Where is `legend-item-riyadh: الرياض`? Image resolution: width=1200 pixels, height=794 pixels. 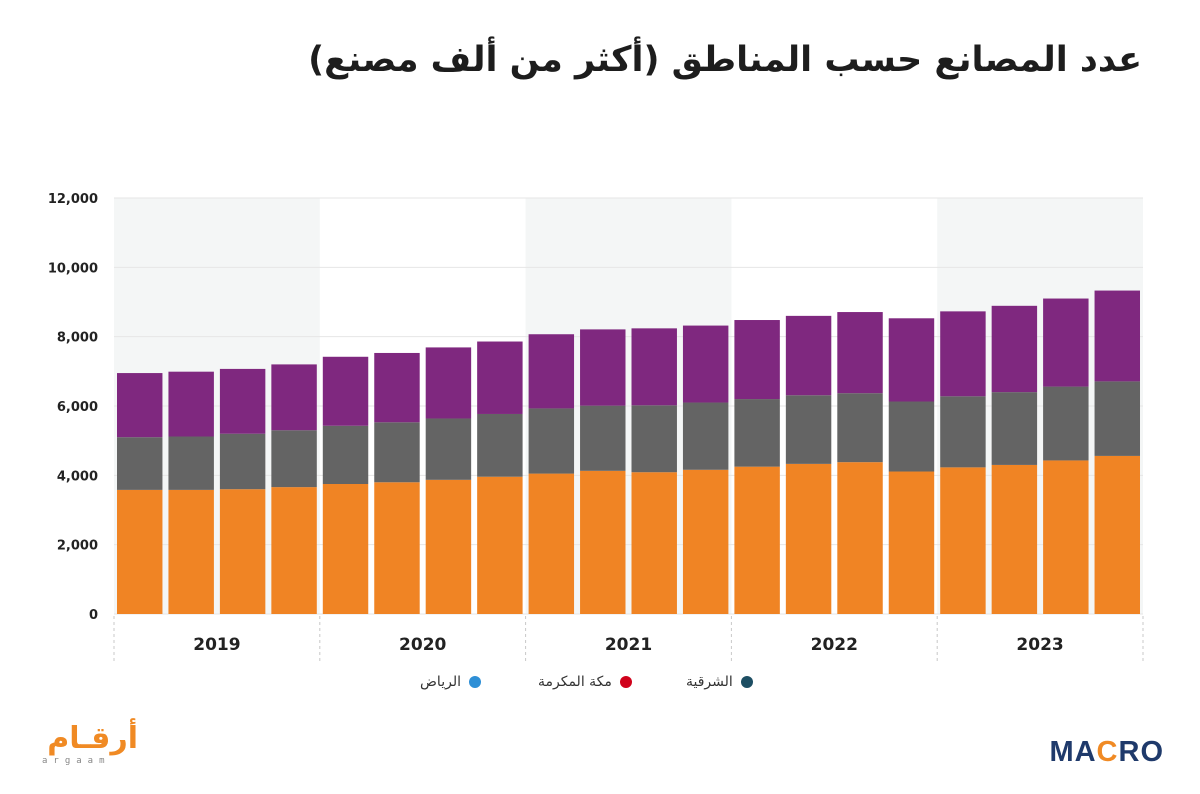 legend-item-riyadh: الرياض is located at coordinates (450, 682).